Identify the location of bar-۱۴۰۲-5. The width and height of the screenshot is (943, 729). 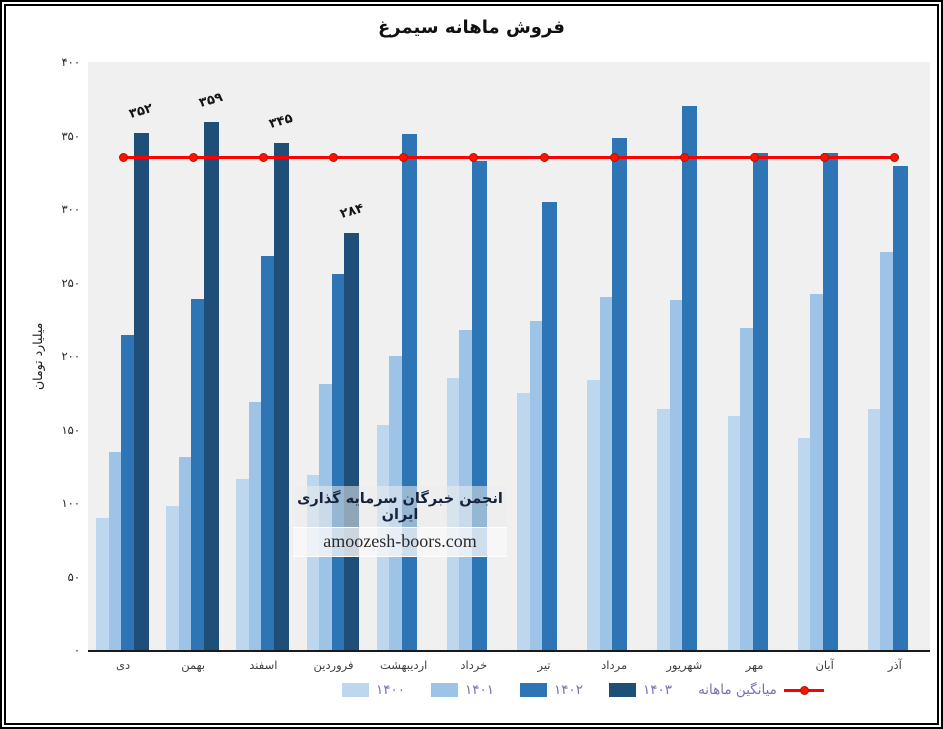
(479, 405).